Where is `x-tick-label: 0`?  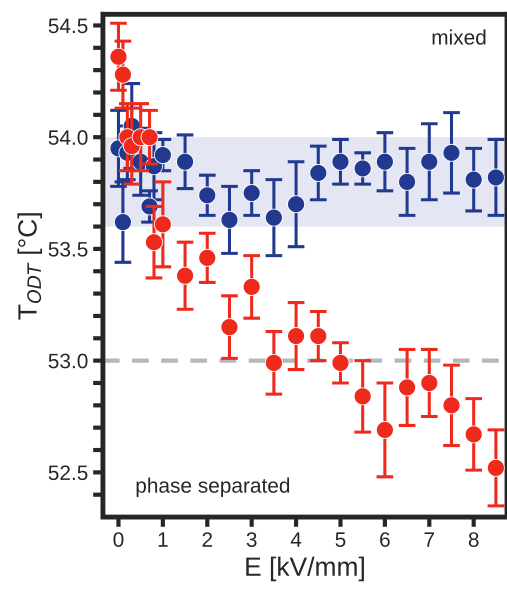
x-tick-label: 0 is located at coordinates (118, 539).